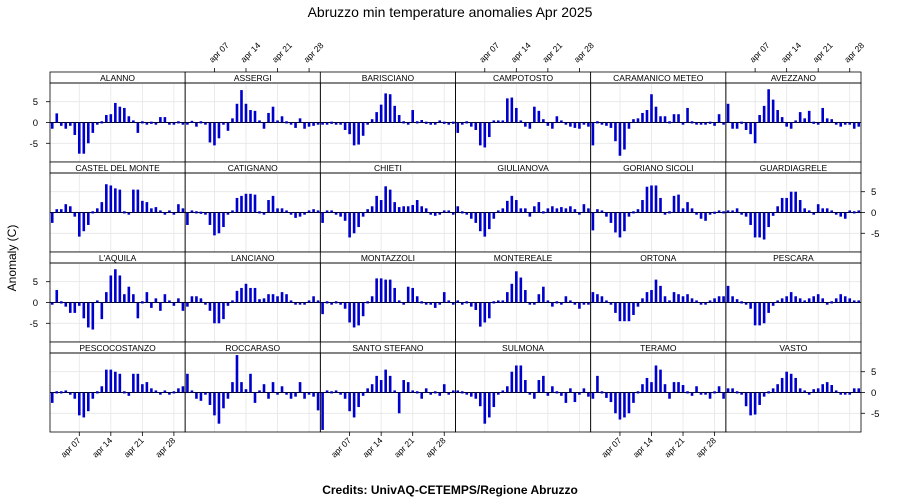 This screenshot has width=900, height=500. I want to click on panel-avezzano: AVEZZANO, so click(793, 117).